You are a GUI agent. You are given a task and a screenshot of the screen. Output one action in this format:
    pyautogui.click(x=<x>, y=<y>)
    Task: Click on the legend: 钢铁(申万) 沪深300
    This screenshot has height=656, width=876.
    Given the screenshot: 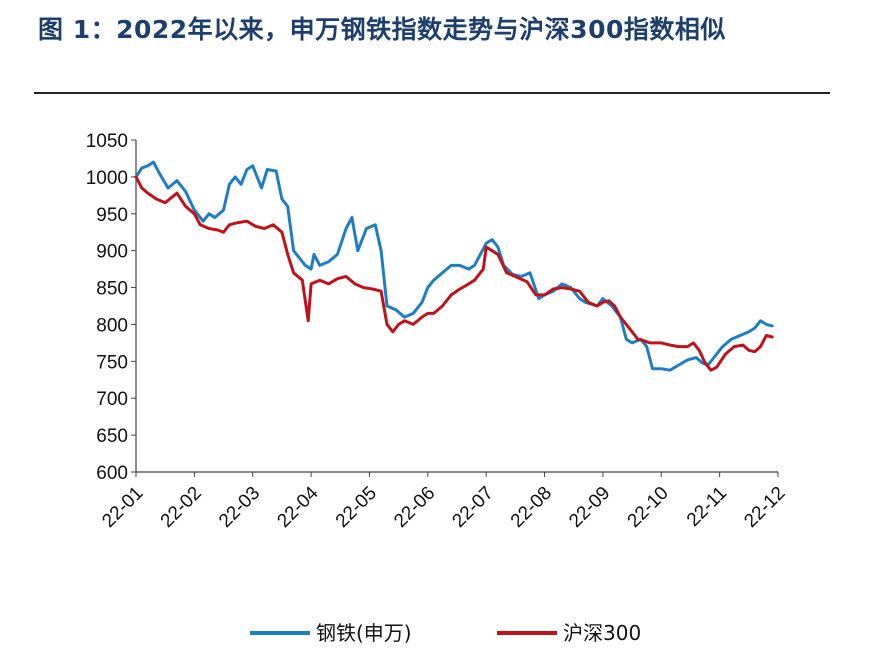 What is the action you would take?
    pyautogui.click(x=445, y=633)
    